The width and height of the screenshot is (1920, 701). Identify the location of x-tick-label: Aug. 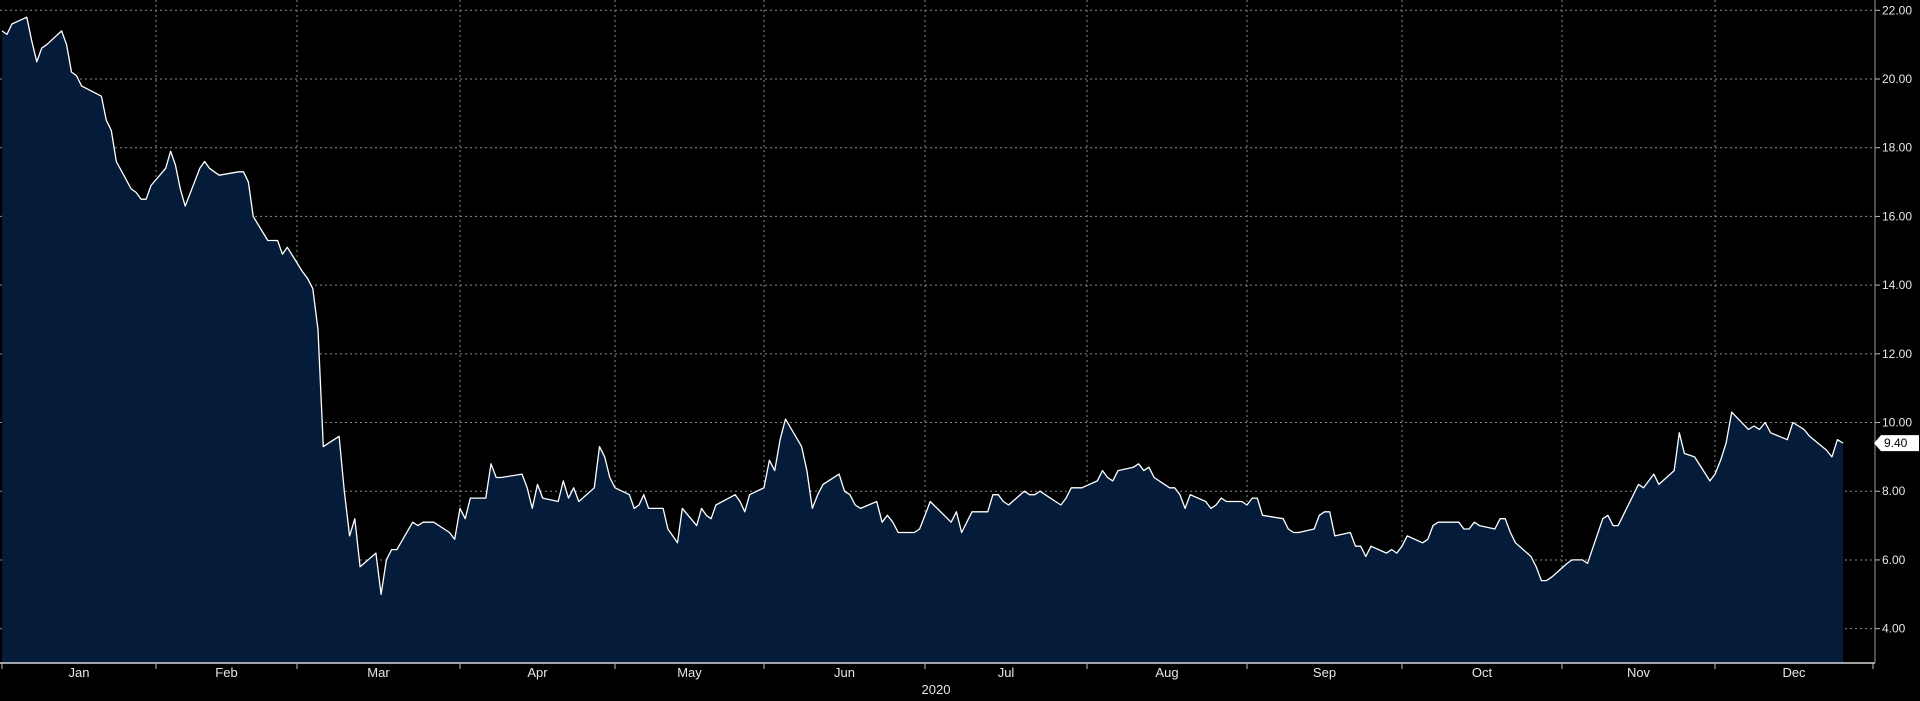
(1166, 672).